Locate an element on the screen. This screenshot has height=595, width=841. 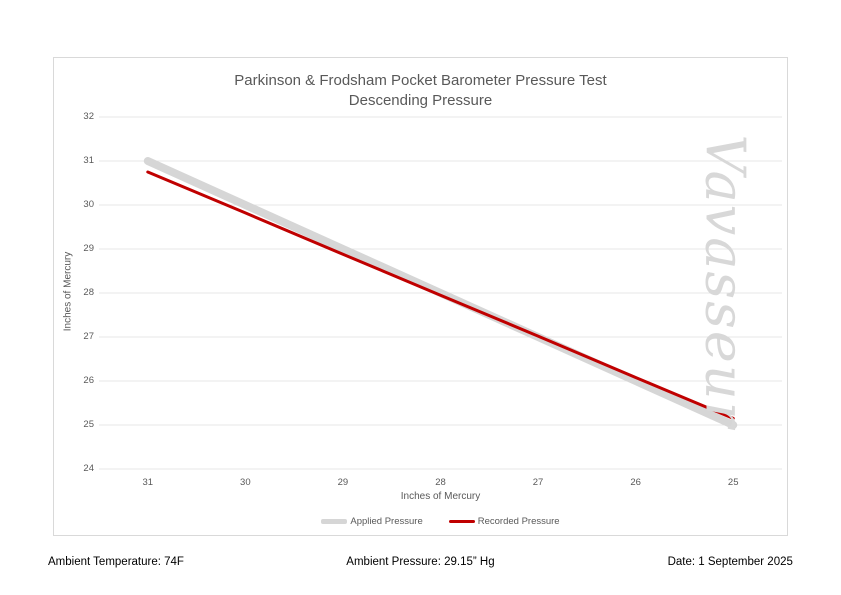
x-tick-label: 30 is located at coordinates (245, 482).